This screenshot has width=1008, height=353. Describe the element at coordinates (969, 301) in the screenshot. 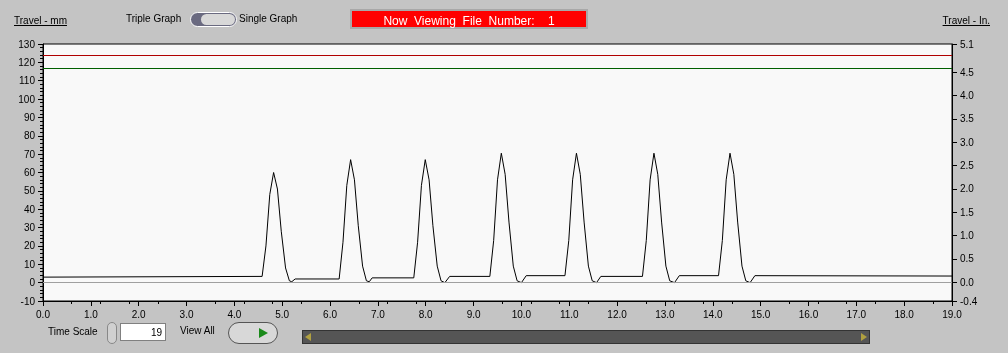

I see `y2-tick-label: -0.4` at that location.